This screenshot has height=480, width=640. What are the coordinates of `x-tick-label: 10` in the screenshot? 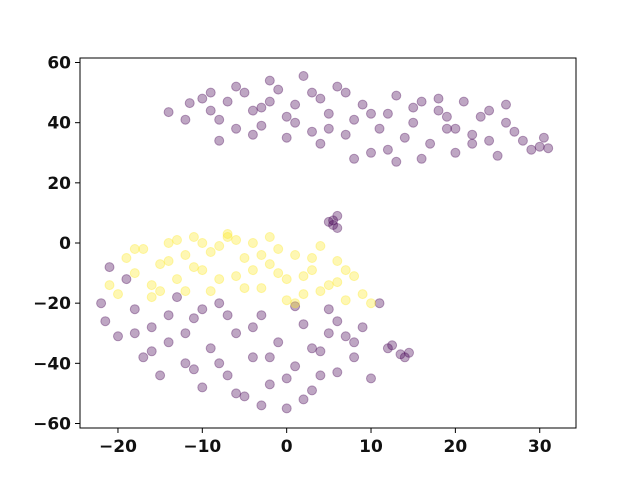 It's located at (371, 447).